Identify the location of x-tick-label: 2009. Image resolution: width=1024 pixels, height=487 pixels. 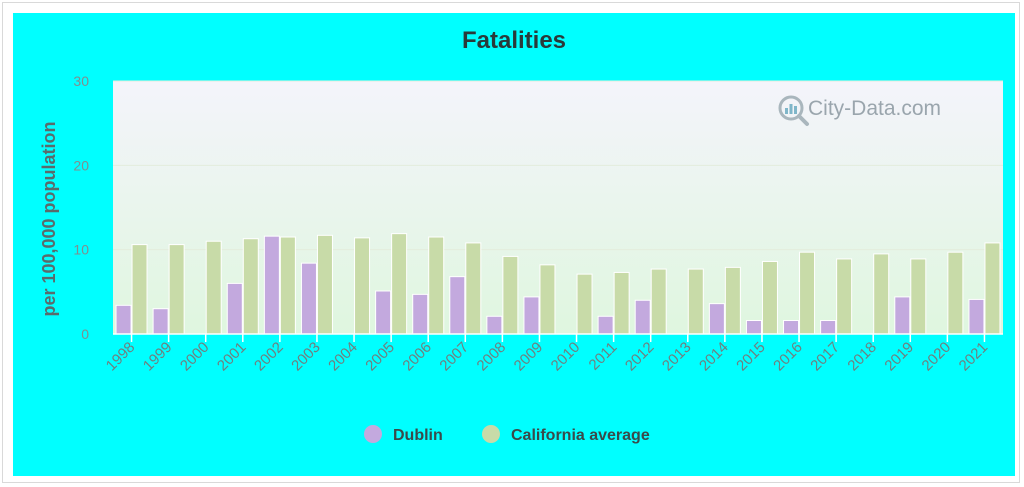
(529, 357).